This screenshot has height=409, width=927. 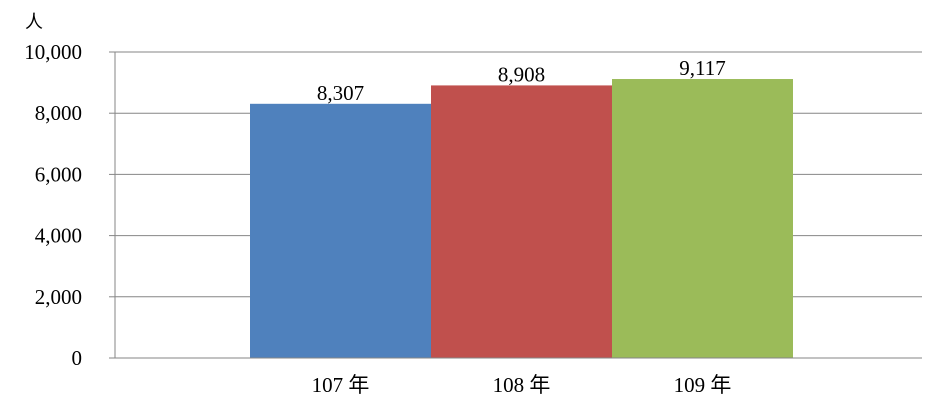 What do you see at coordinates (58, 113) in the screenshot?
I see `y-tick-label: 8,000` at bounding box center [58, 113].